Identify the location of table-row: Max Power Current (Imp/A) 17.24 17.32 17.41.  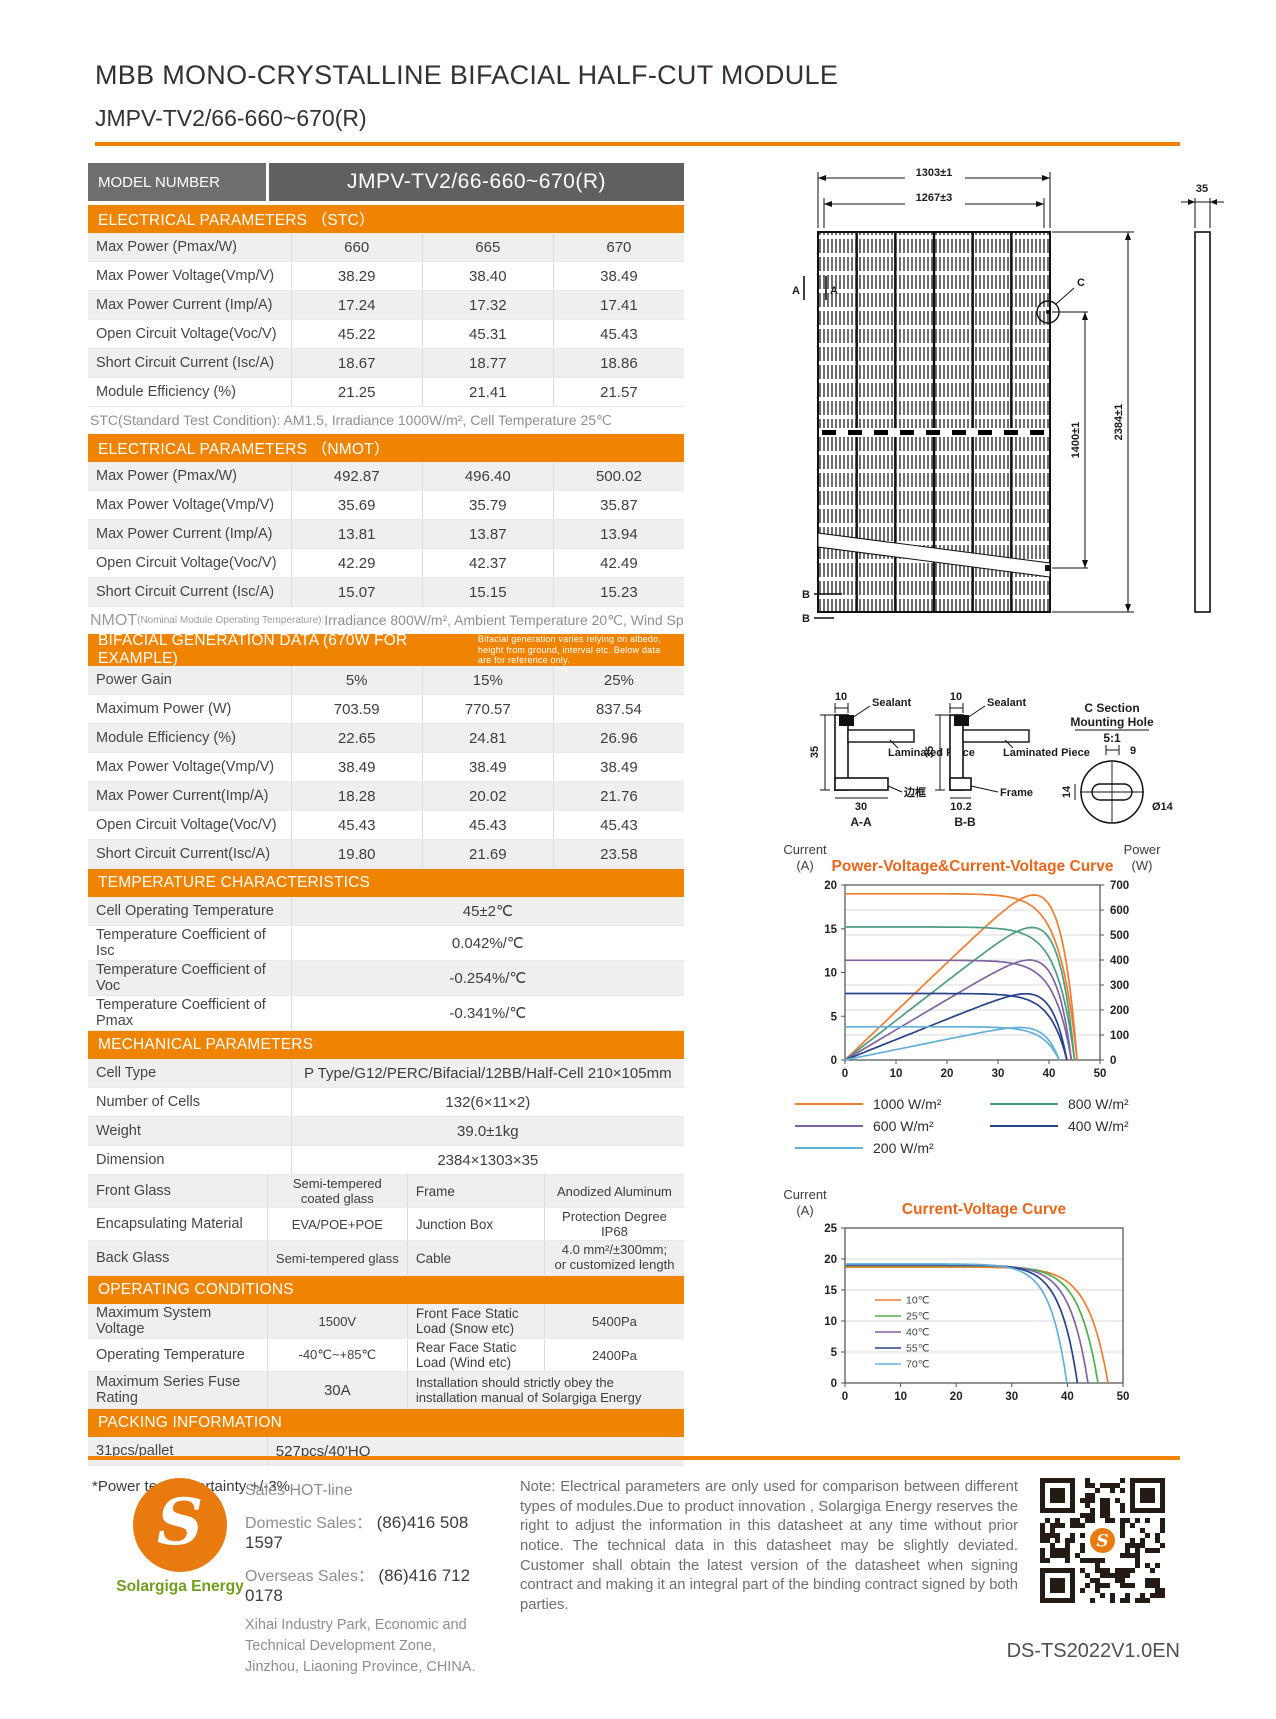
(386, 305).